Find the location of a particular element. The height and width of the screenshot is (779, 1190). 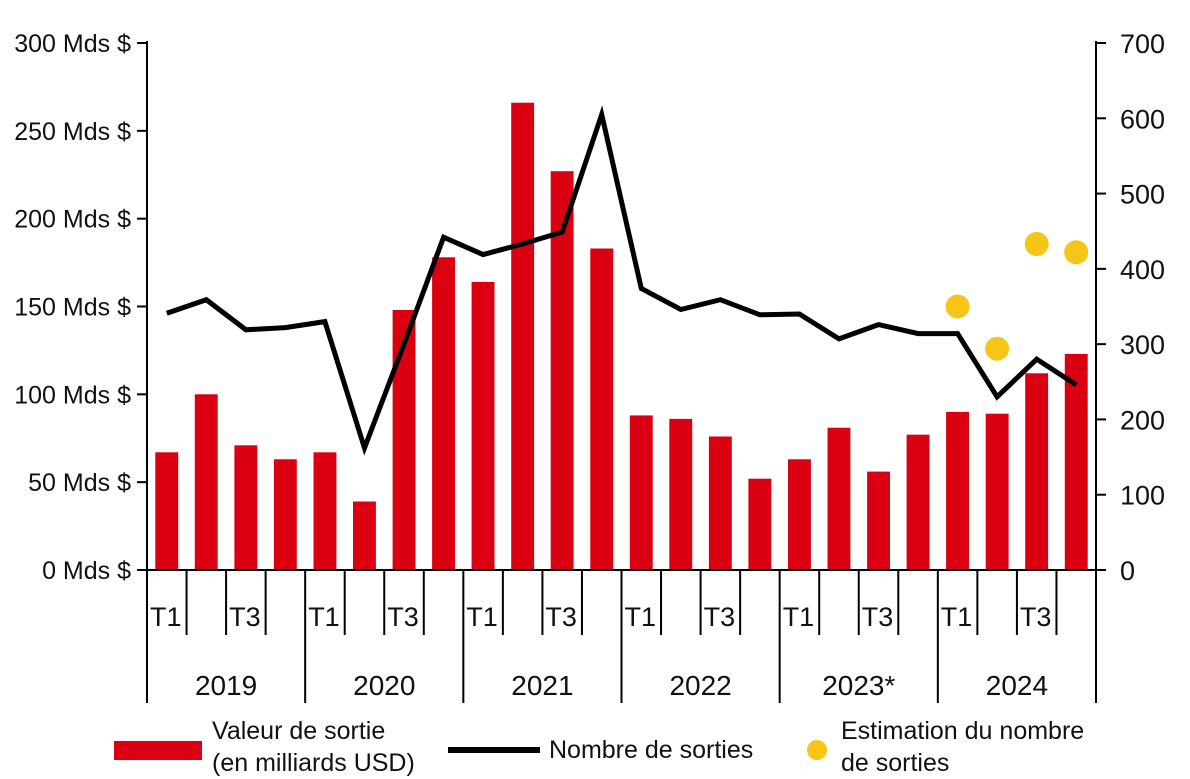

bar-2019-t1 is located at coordinates (167, 511).